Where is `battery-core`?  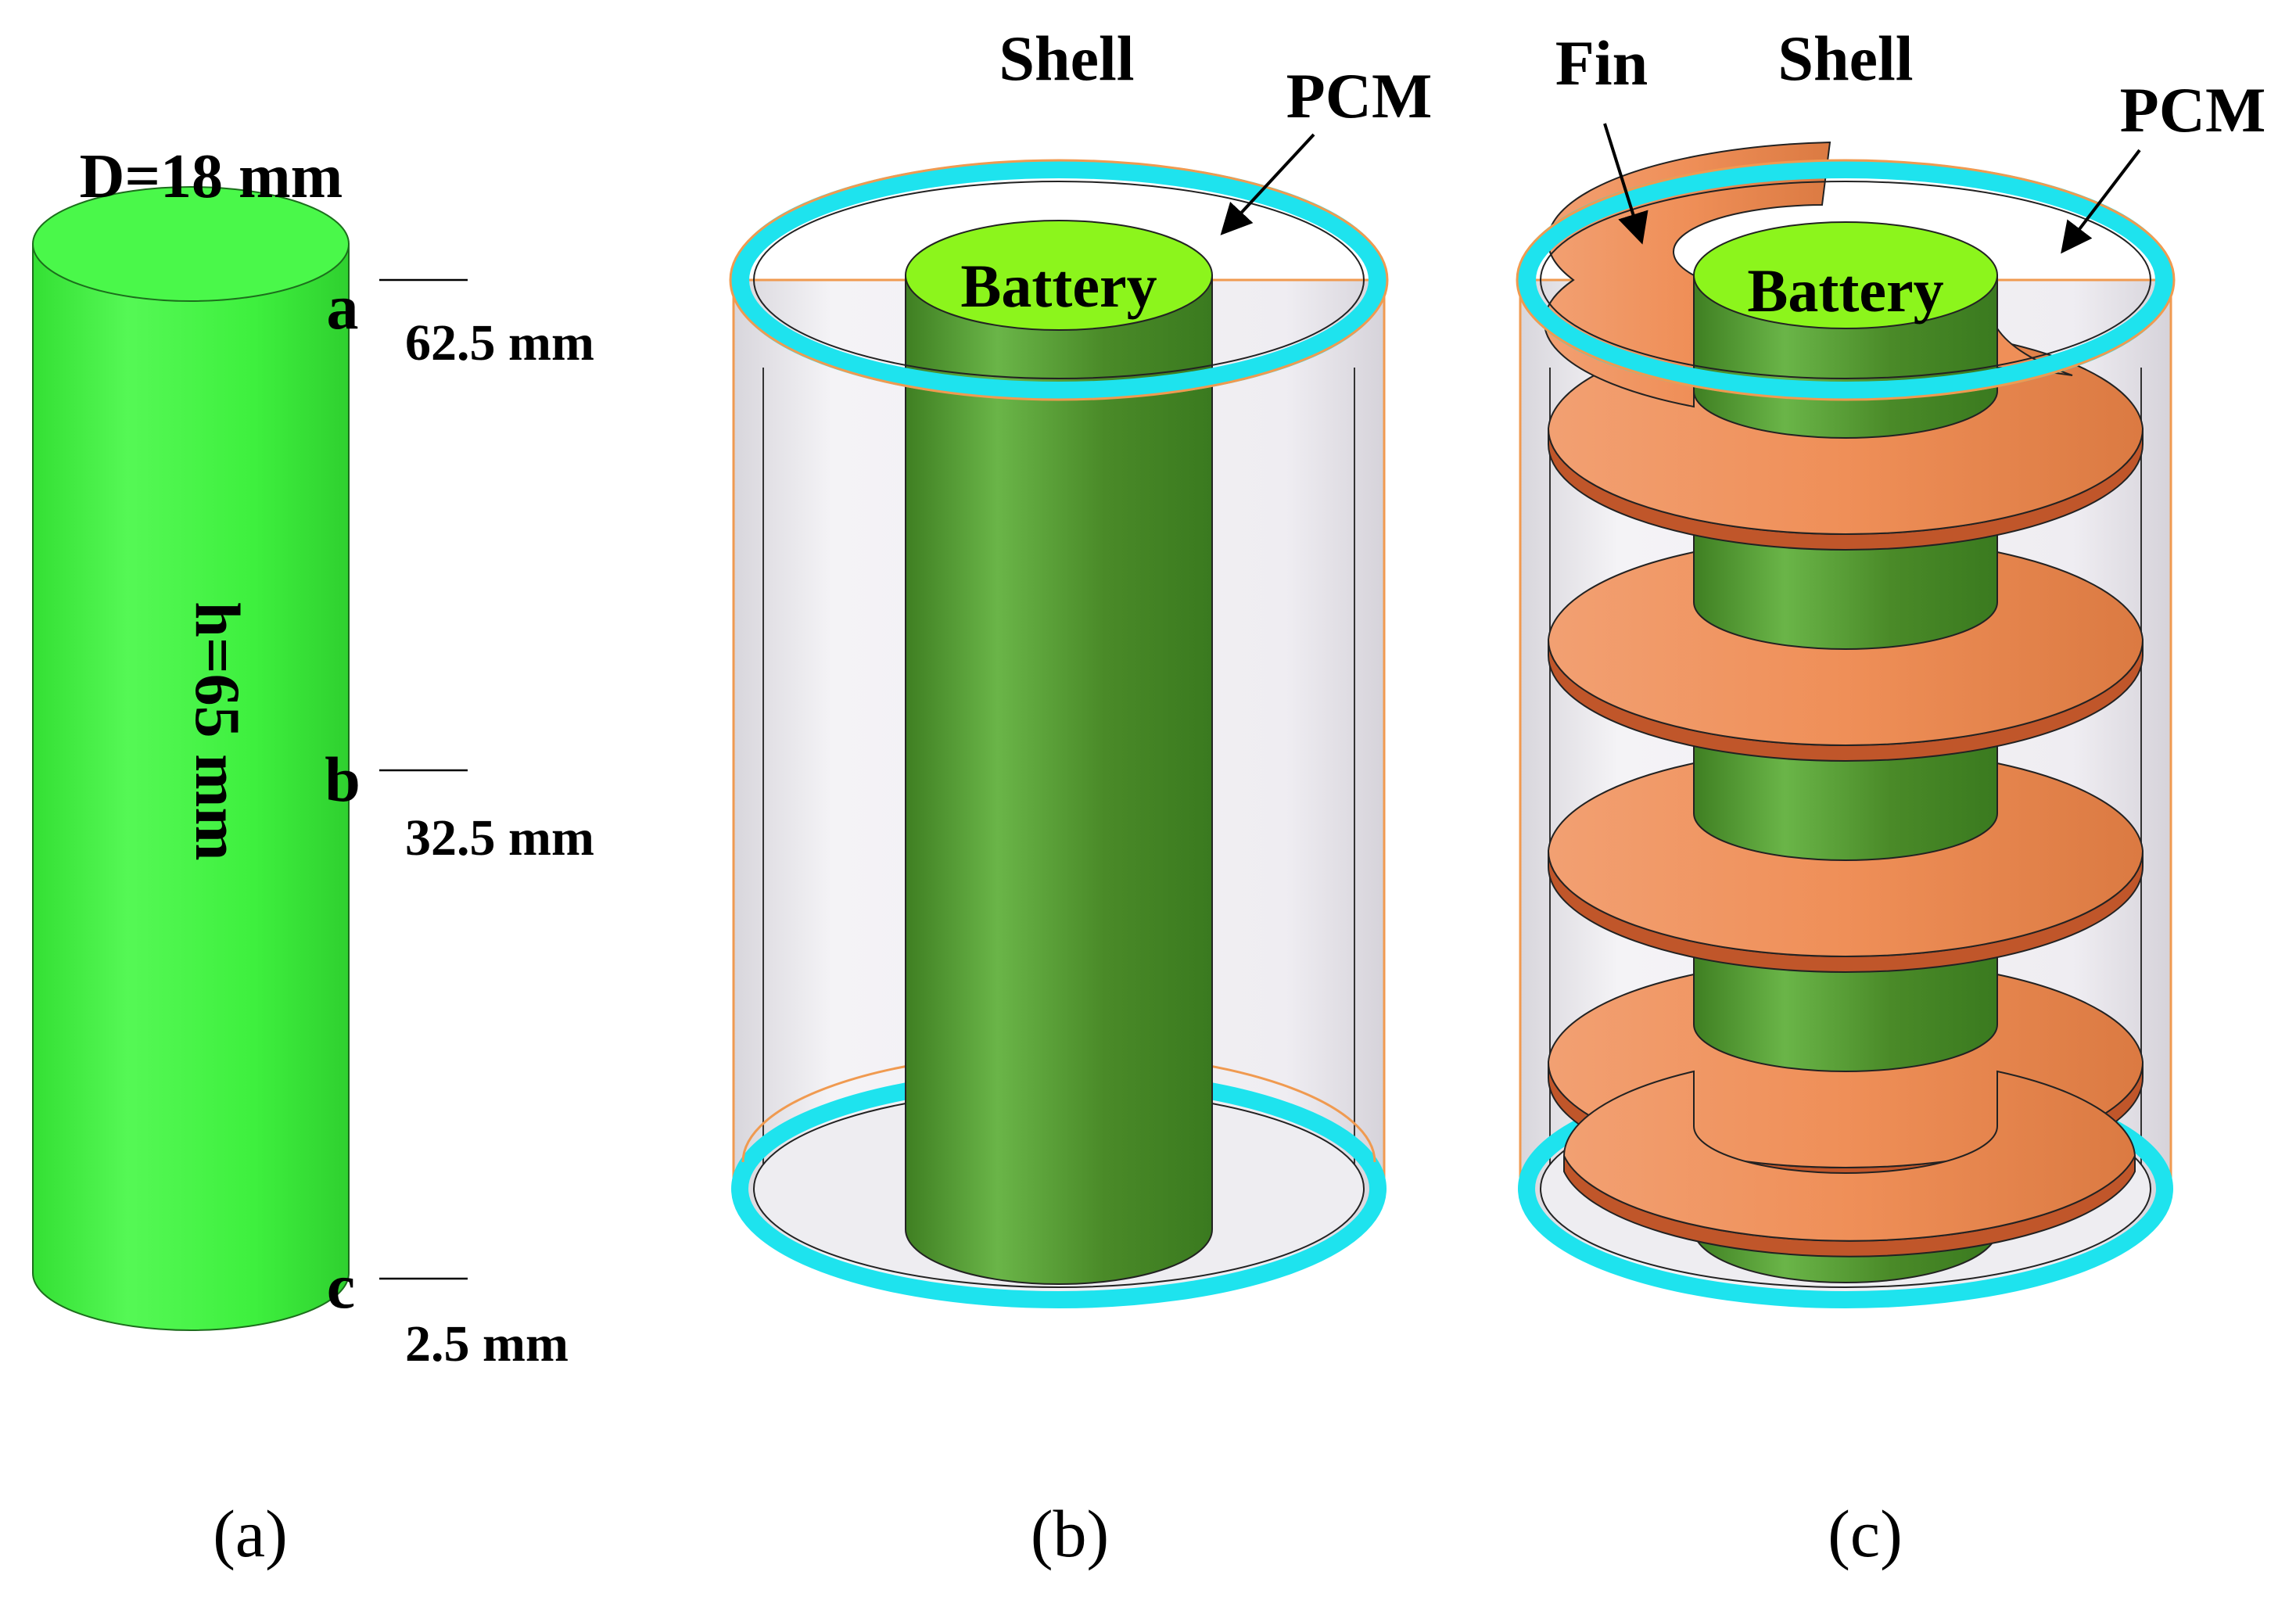 battery-core is located at coordinates (1059, 752).